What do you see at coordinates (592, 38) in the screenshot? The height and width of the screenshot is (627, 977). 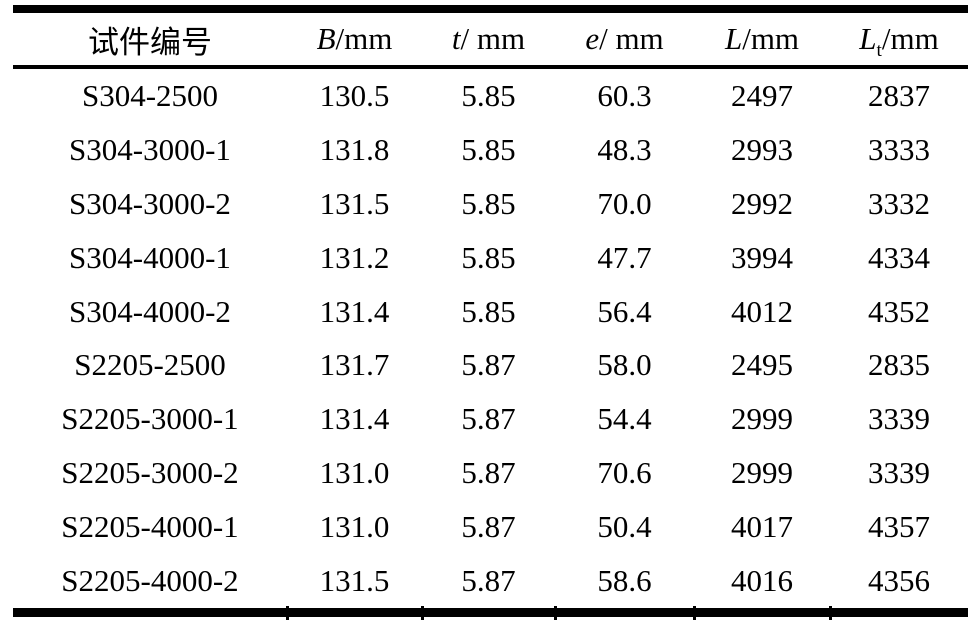 I see `variable-symbol: e` at bounding box center [592, 38].